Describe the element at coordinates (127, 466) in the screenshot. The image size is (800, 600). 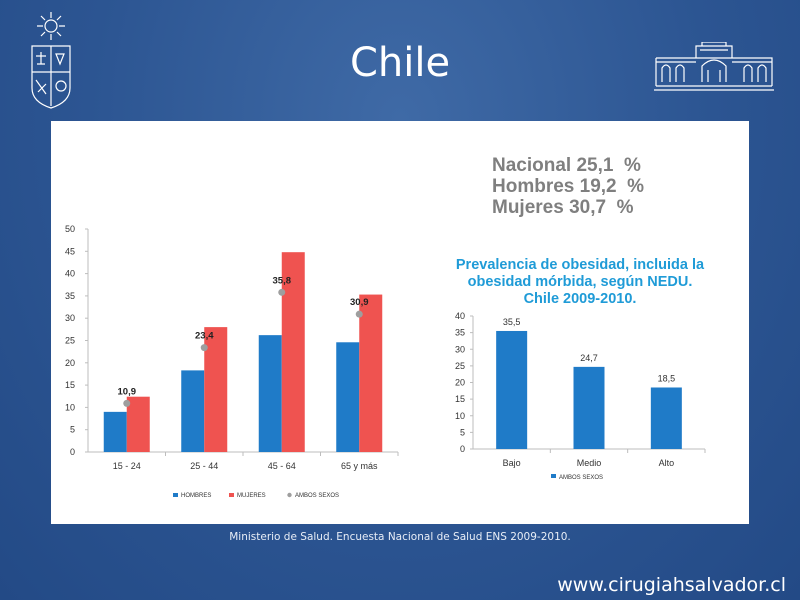
I see `x-category-label: 15 - 24` at that location.